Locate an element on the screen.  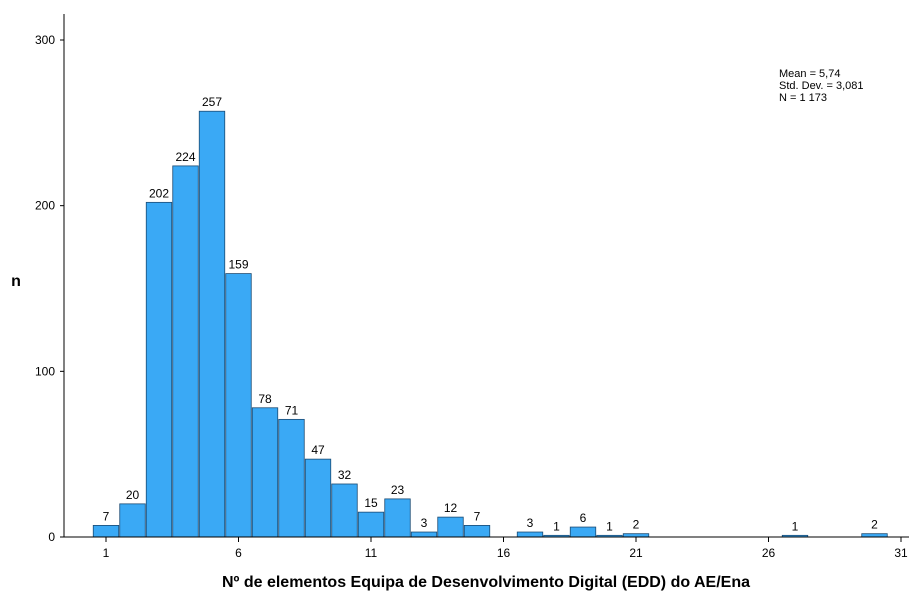
data-label-17: 3 is located at coordinates (530, 523).